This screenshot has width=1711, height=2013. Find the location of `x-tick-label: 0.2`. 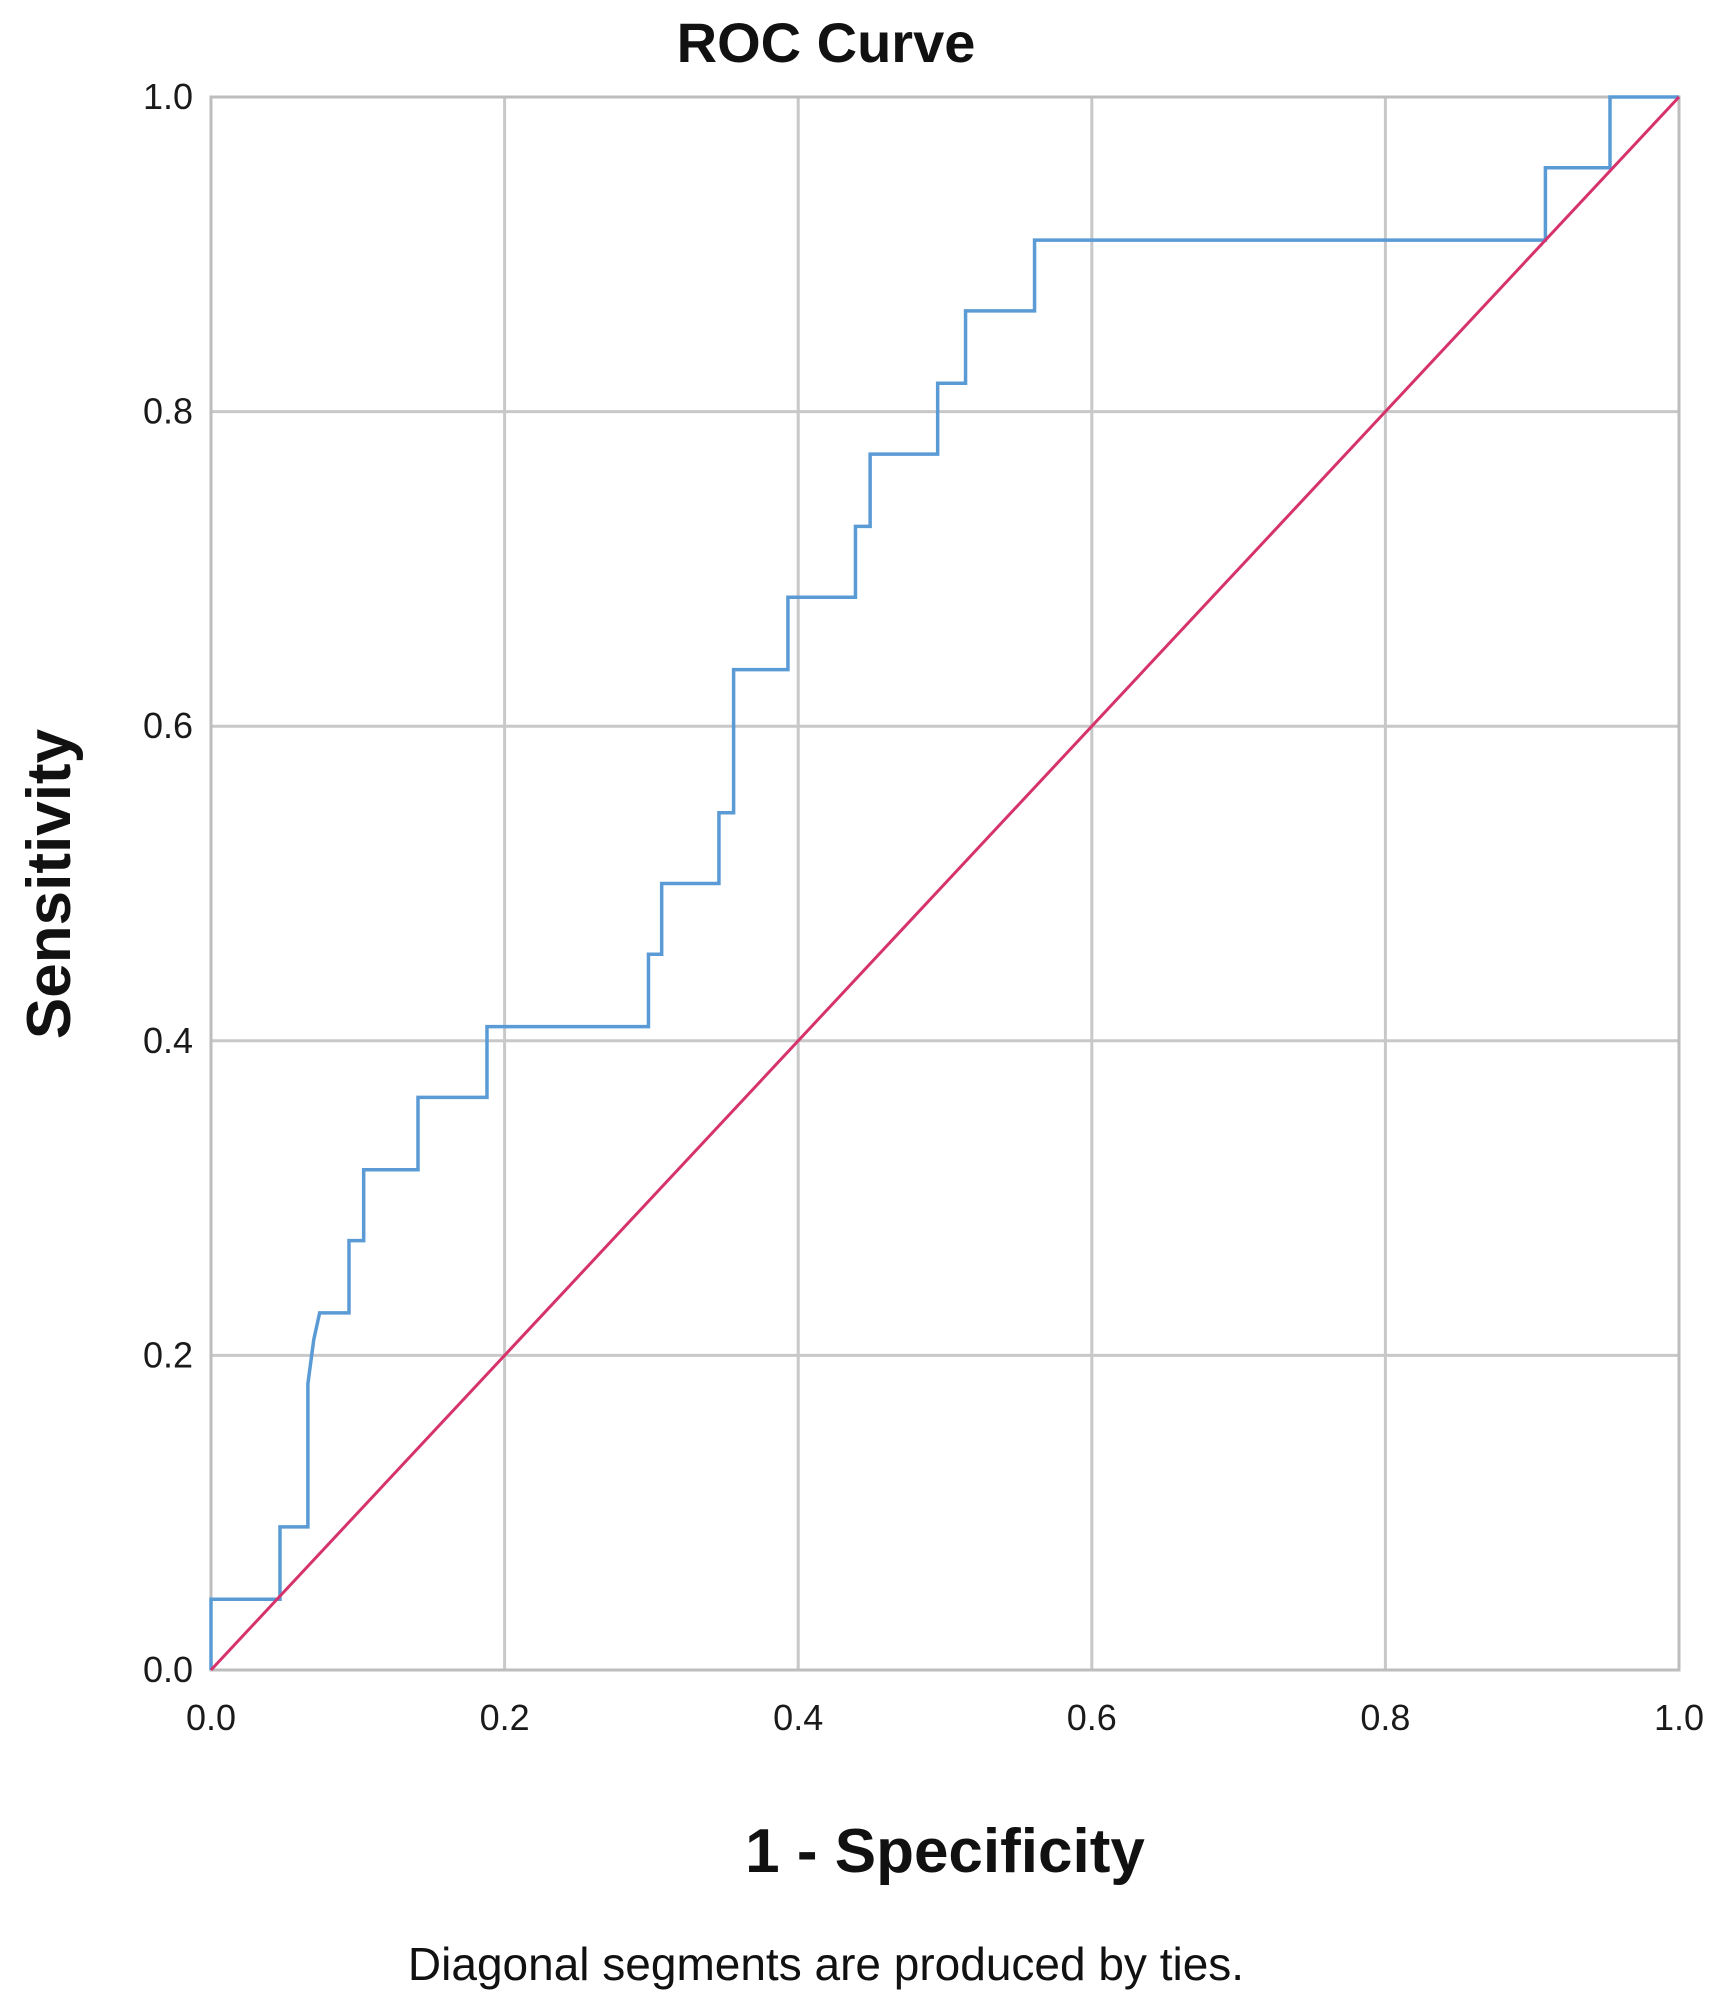

x-tick-label: 0.2 is located at coordinates (505, 1717).